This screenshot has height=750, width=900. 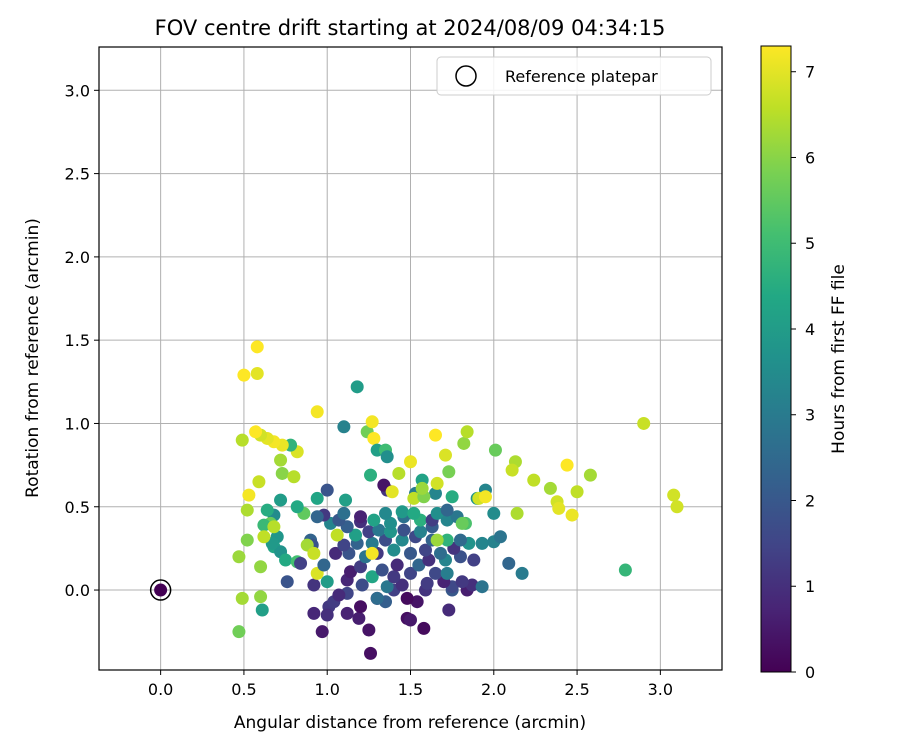 What do you see at coordinates (660, 689) in the screenshot?
I see `x-tick-label: 3.0` at bounding box center [660, 689].